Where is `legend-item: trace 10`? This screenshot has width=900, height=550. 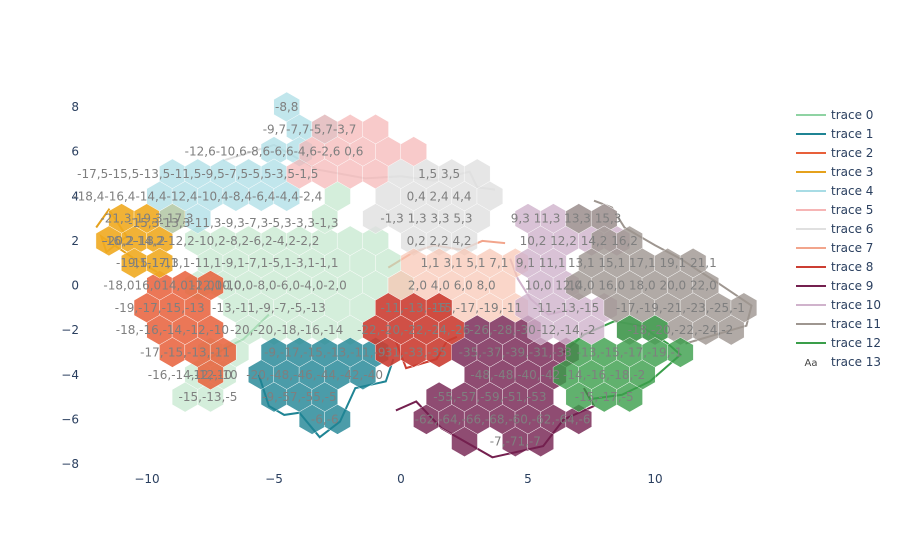 legend-item: trace 10 is located at coordinates (838, 305).